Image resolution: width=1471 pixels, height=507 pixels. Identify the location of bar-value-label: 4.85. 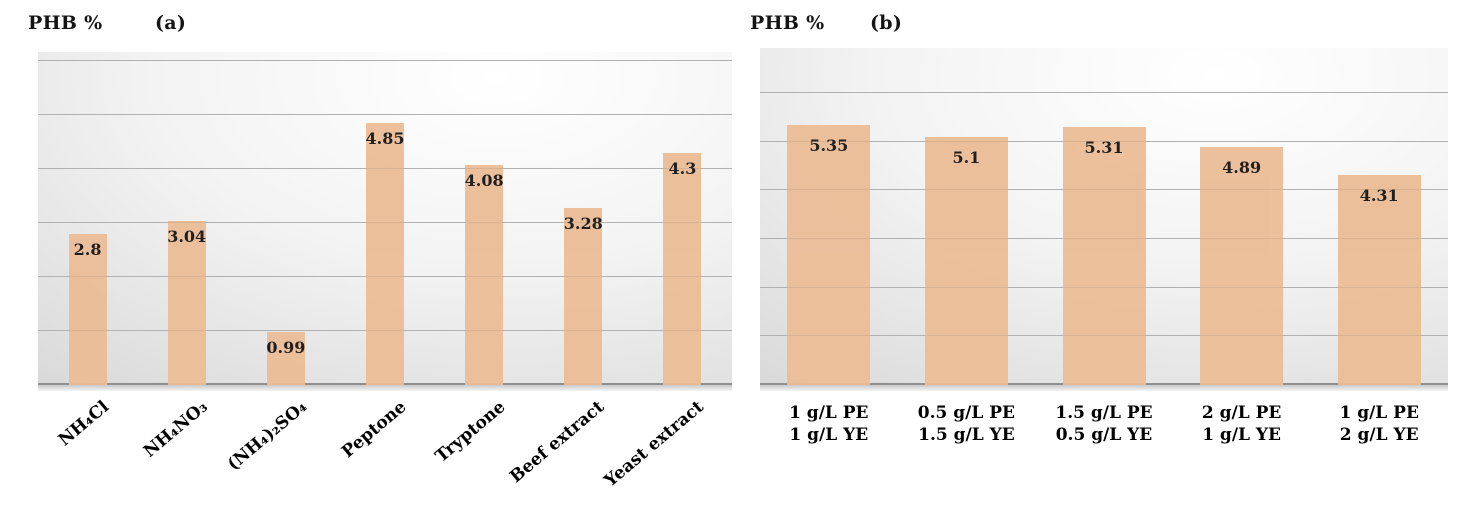
(385, 139).